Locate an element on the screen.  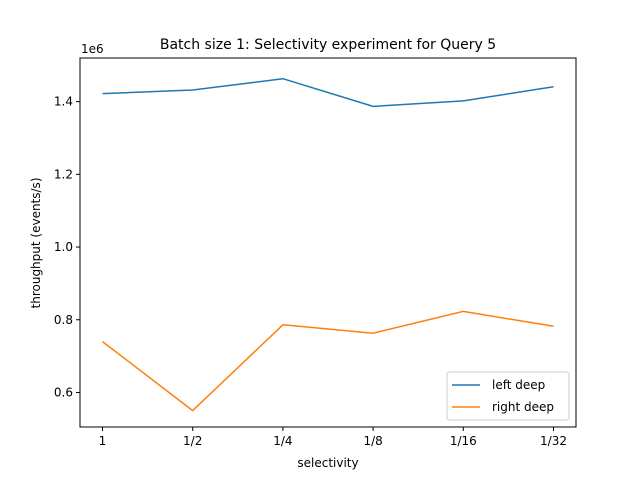
x-tick-label: 1/16 is located at coordinates (463, 441).